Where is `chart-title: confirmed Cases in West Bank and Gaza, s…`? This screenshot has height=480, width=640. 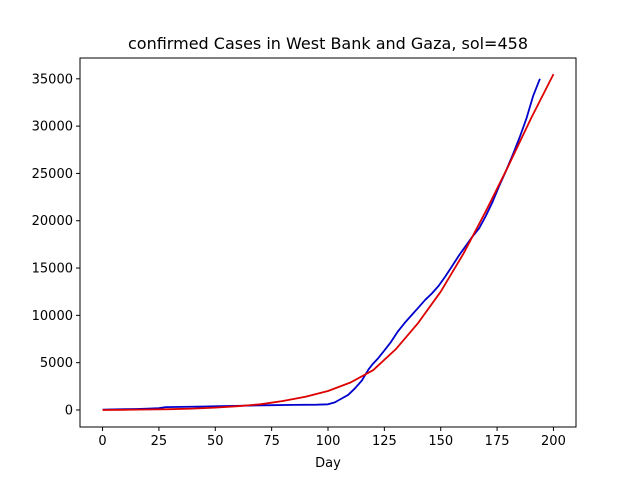
chart-title: confirmed Cases in West Bank and Gaza, s… is located at coordinates (328, 43).